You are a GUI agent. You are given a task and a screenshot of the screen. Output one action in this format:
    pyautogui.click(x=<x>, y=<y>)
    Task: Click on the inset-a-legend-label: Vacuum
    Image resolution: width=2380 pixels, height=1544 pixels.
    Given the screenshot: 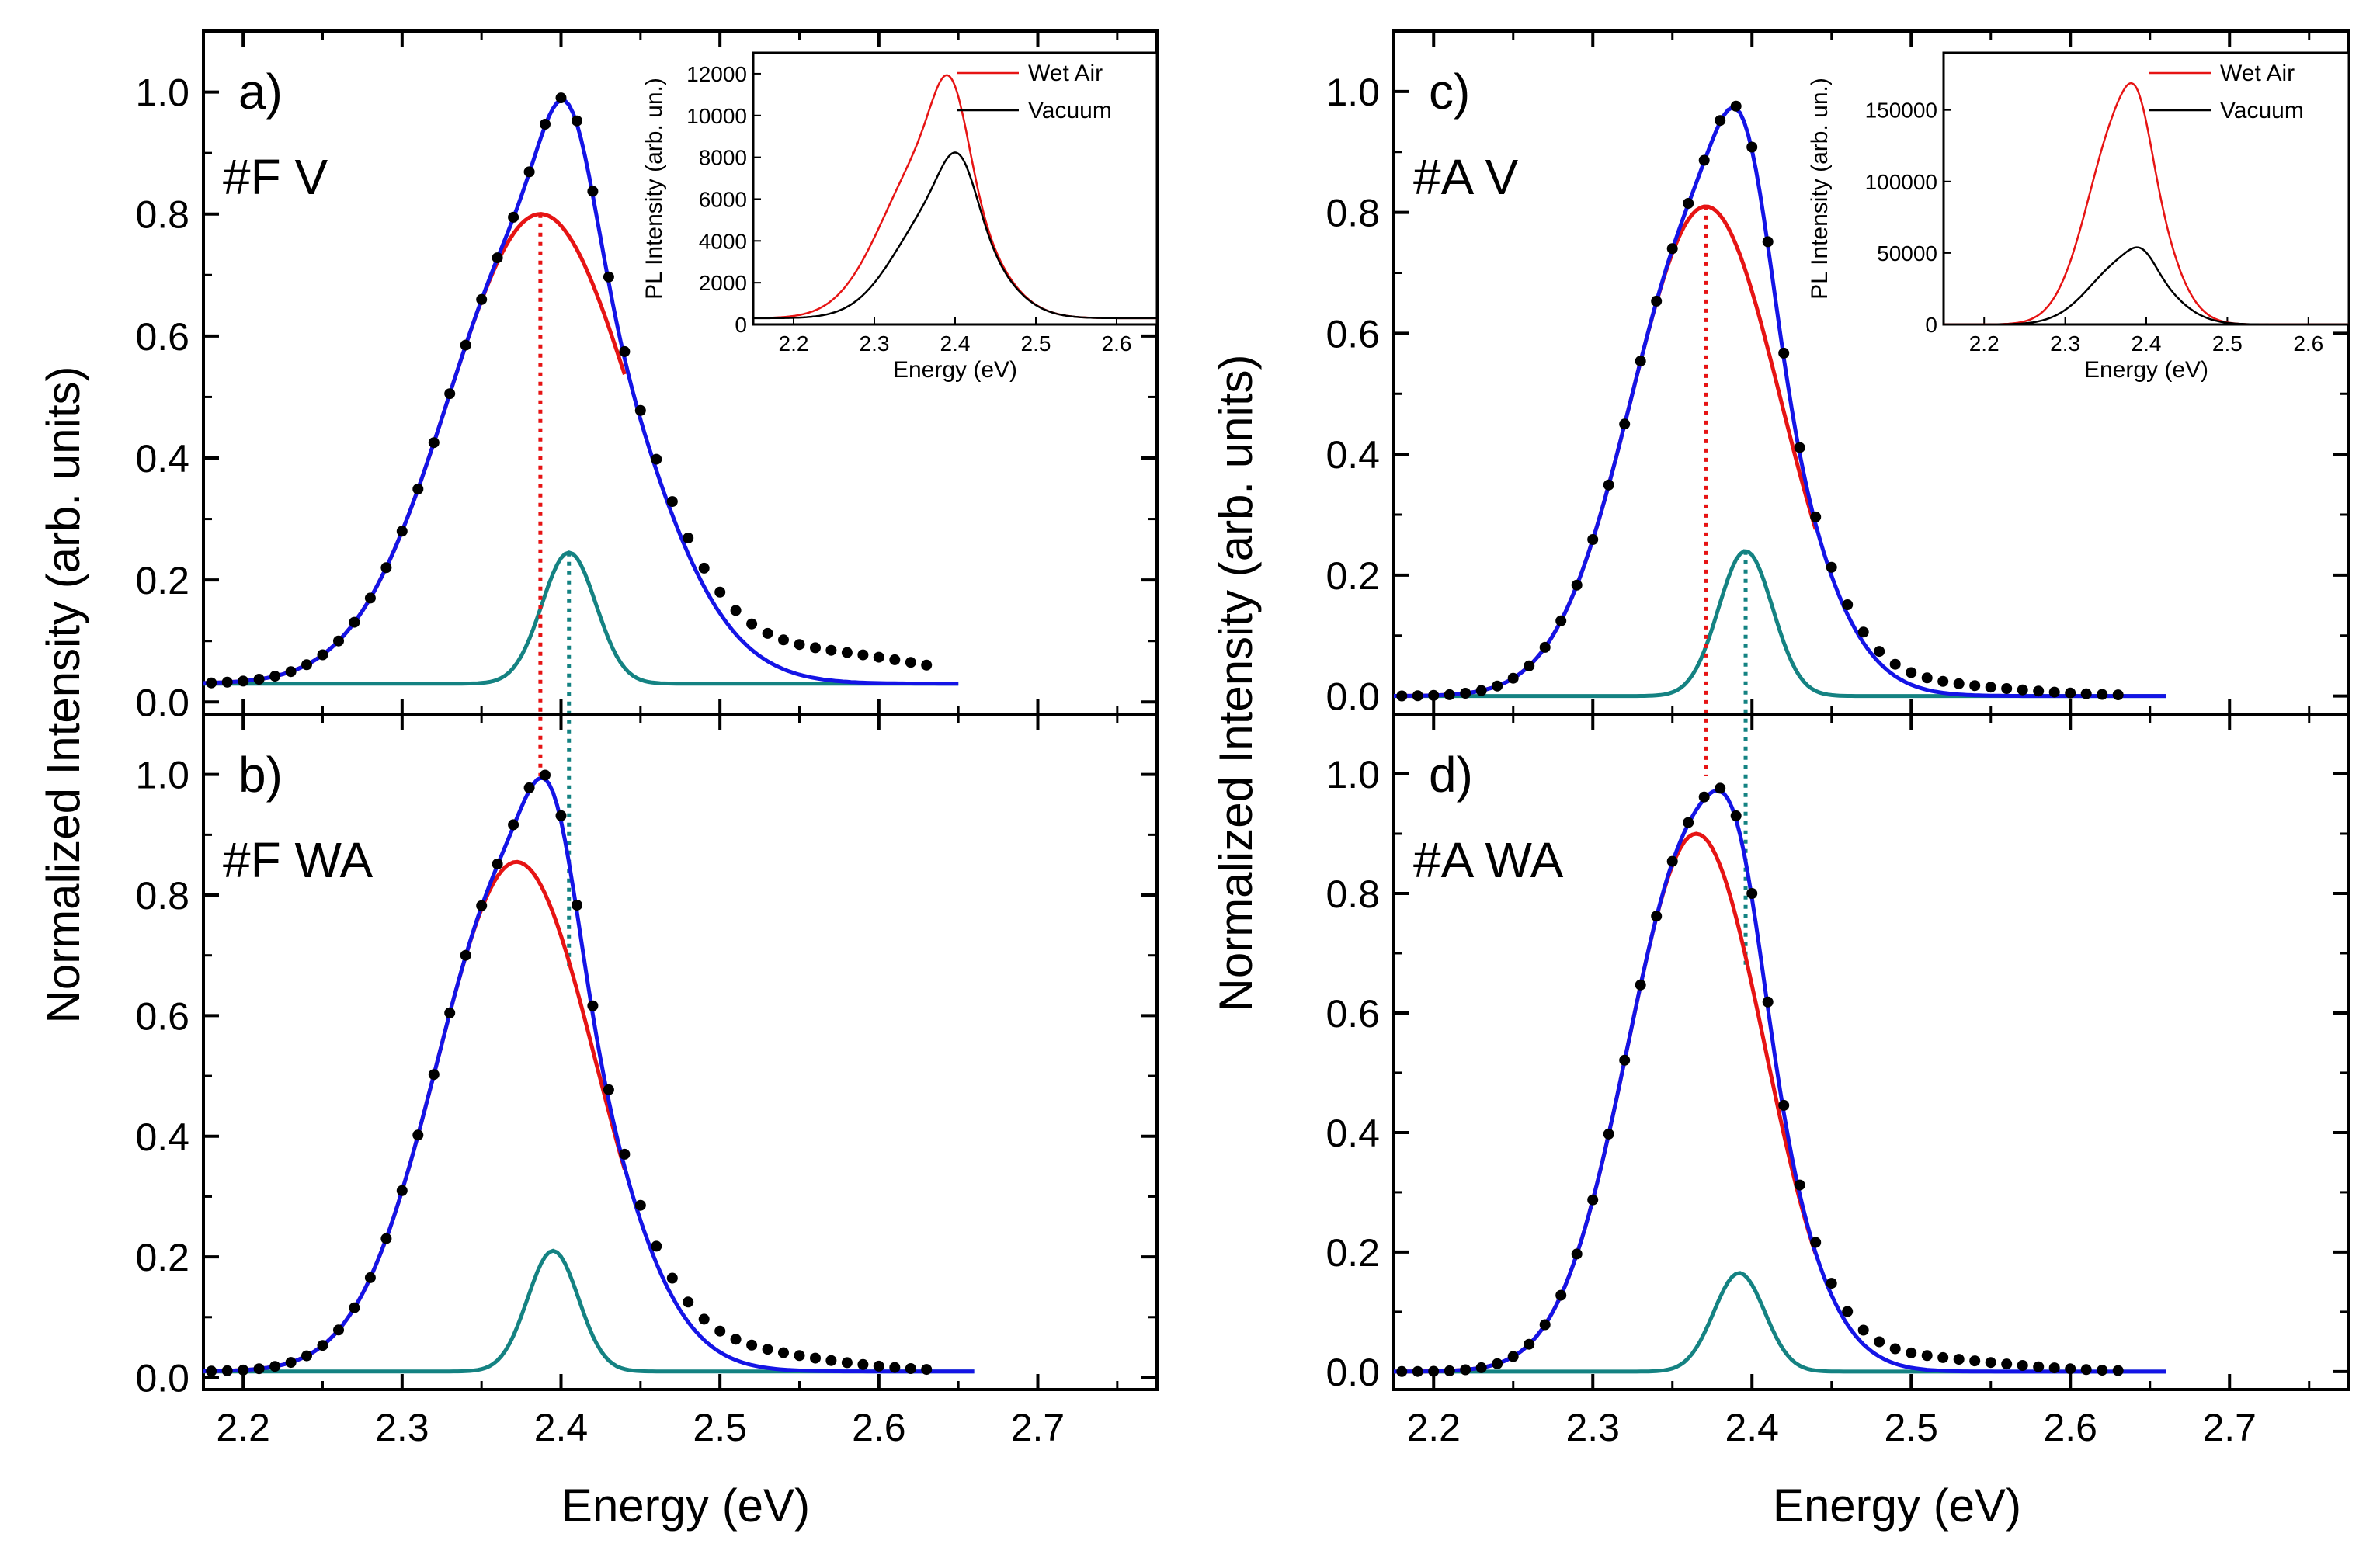 What is the action you would take?
    pyautogui.click(x=1070, y=110)
    